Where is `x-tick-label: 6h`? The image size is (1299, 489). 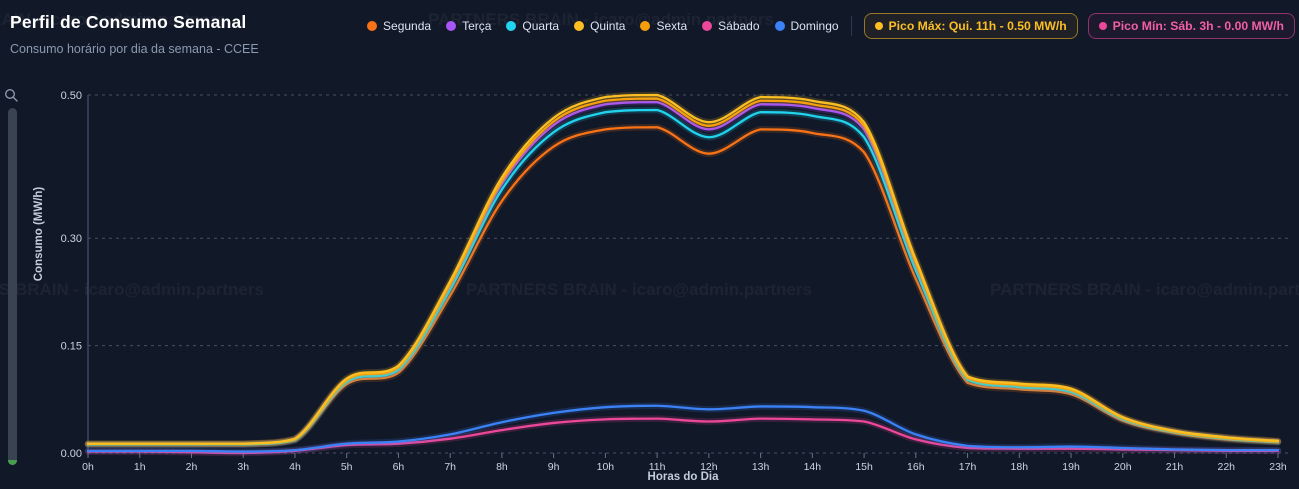 x-tick-label: 6h is located at coordinates (399, 467).